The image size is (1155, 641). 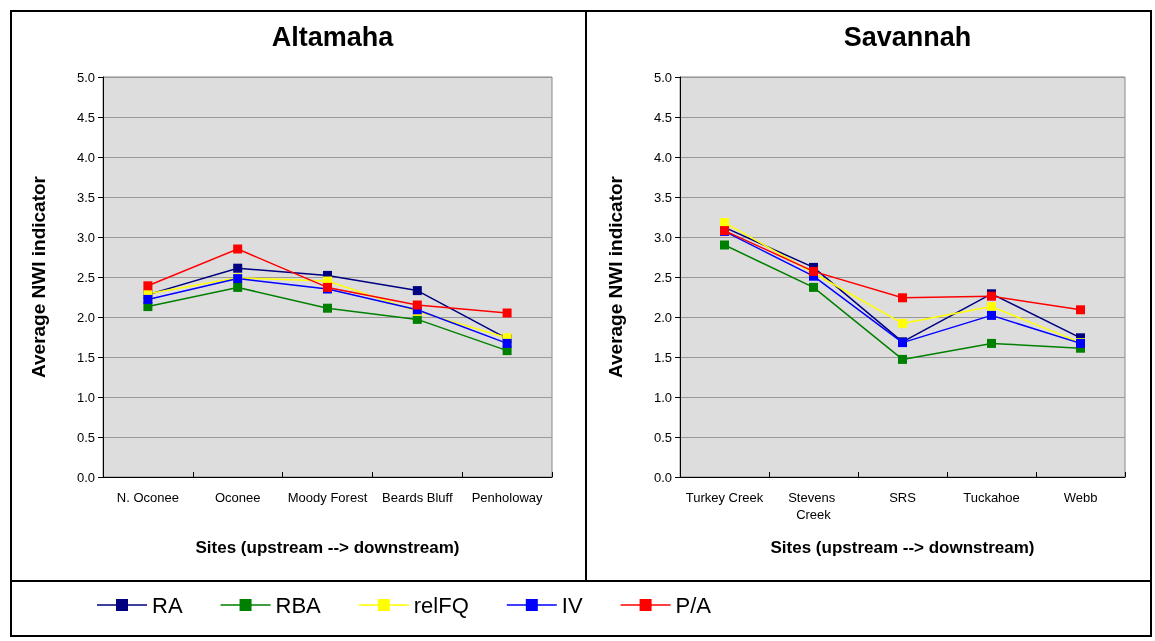 What do you see at coordinates (327, 497) in the screenshot?
I see `x-tick-label: Moody Forest` at bounding box center [327, 497].